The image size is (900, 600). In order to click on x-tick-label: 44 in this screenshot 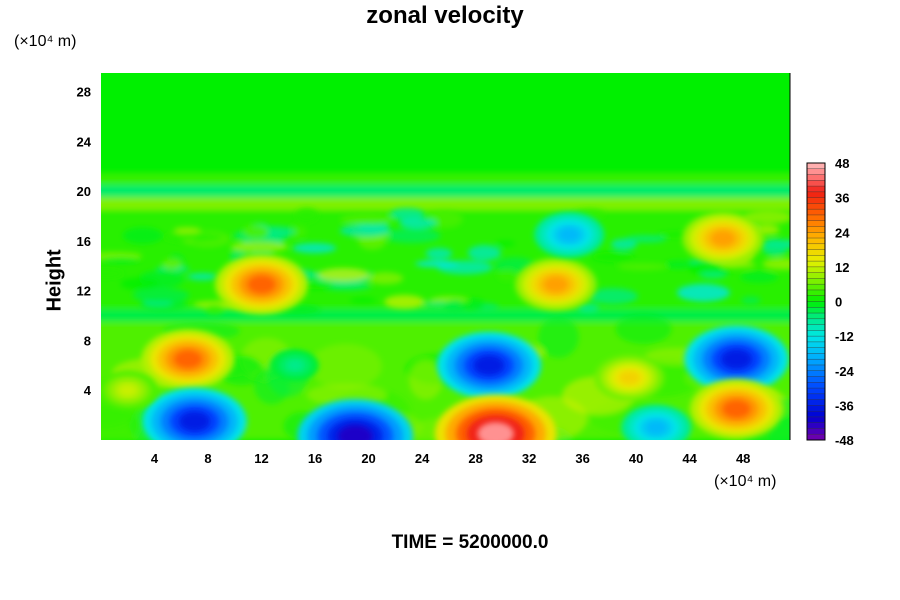, I will do `click(689, 458)`.